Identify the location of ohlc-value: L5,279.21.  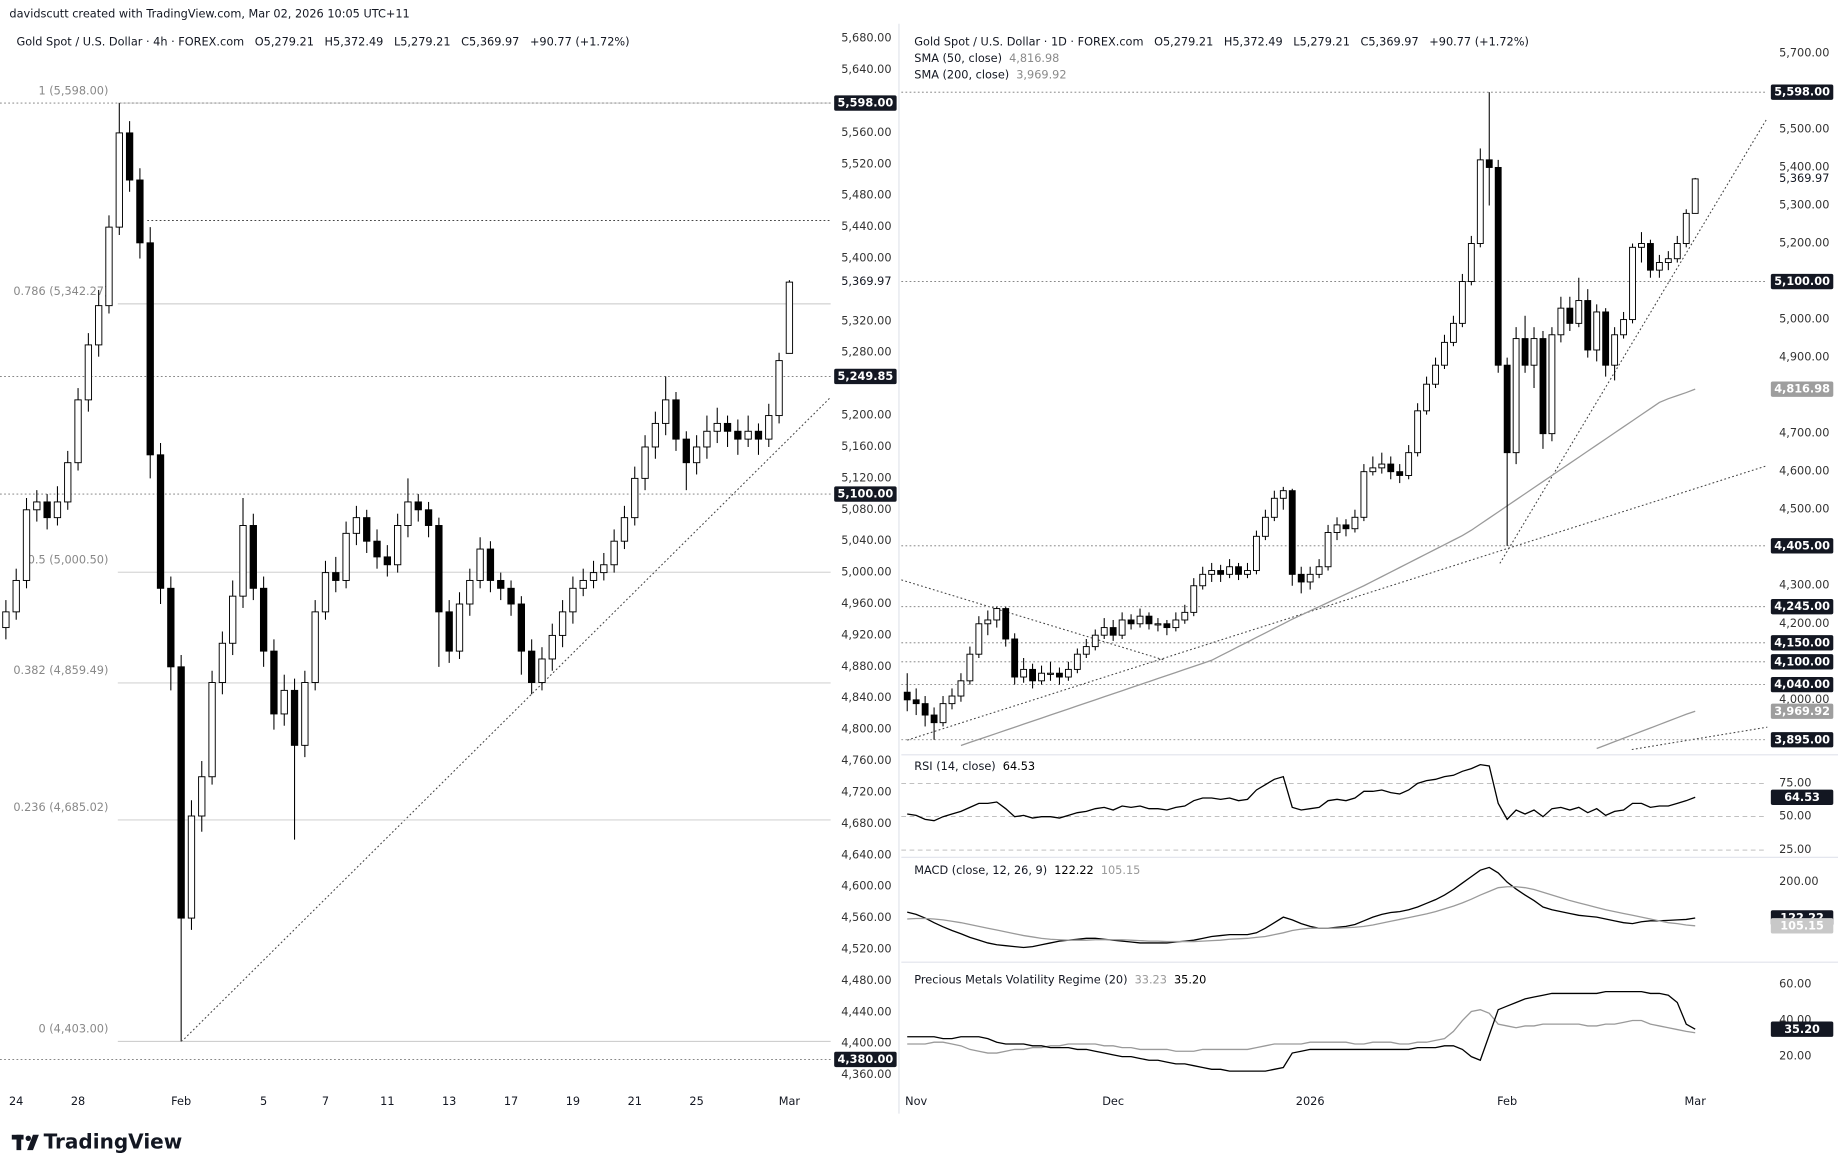
(1321, 42).